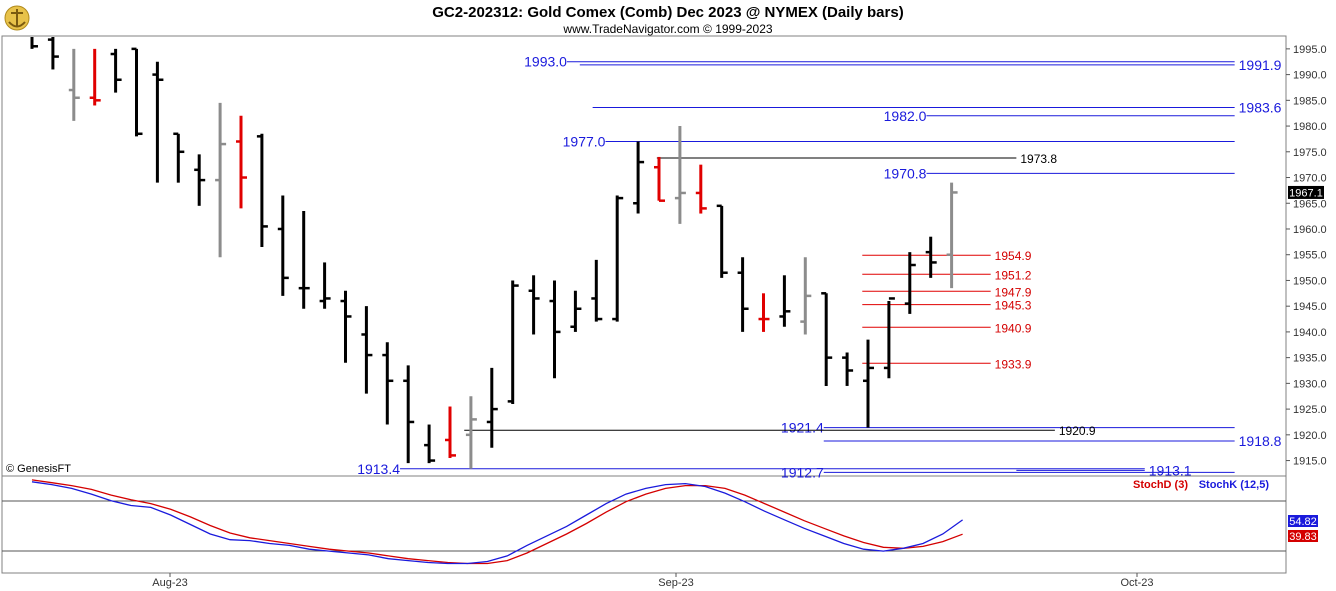 Image resolution: width=1336 pixels, height=591 pixels. I want to click on price-tick-label: 1930.0, so click(1310, 384).